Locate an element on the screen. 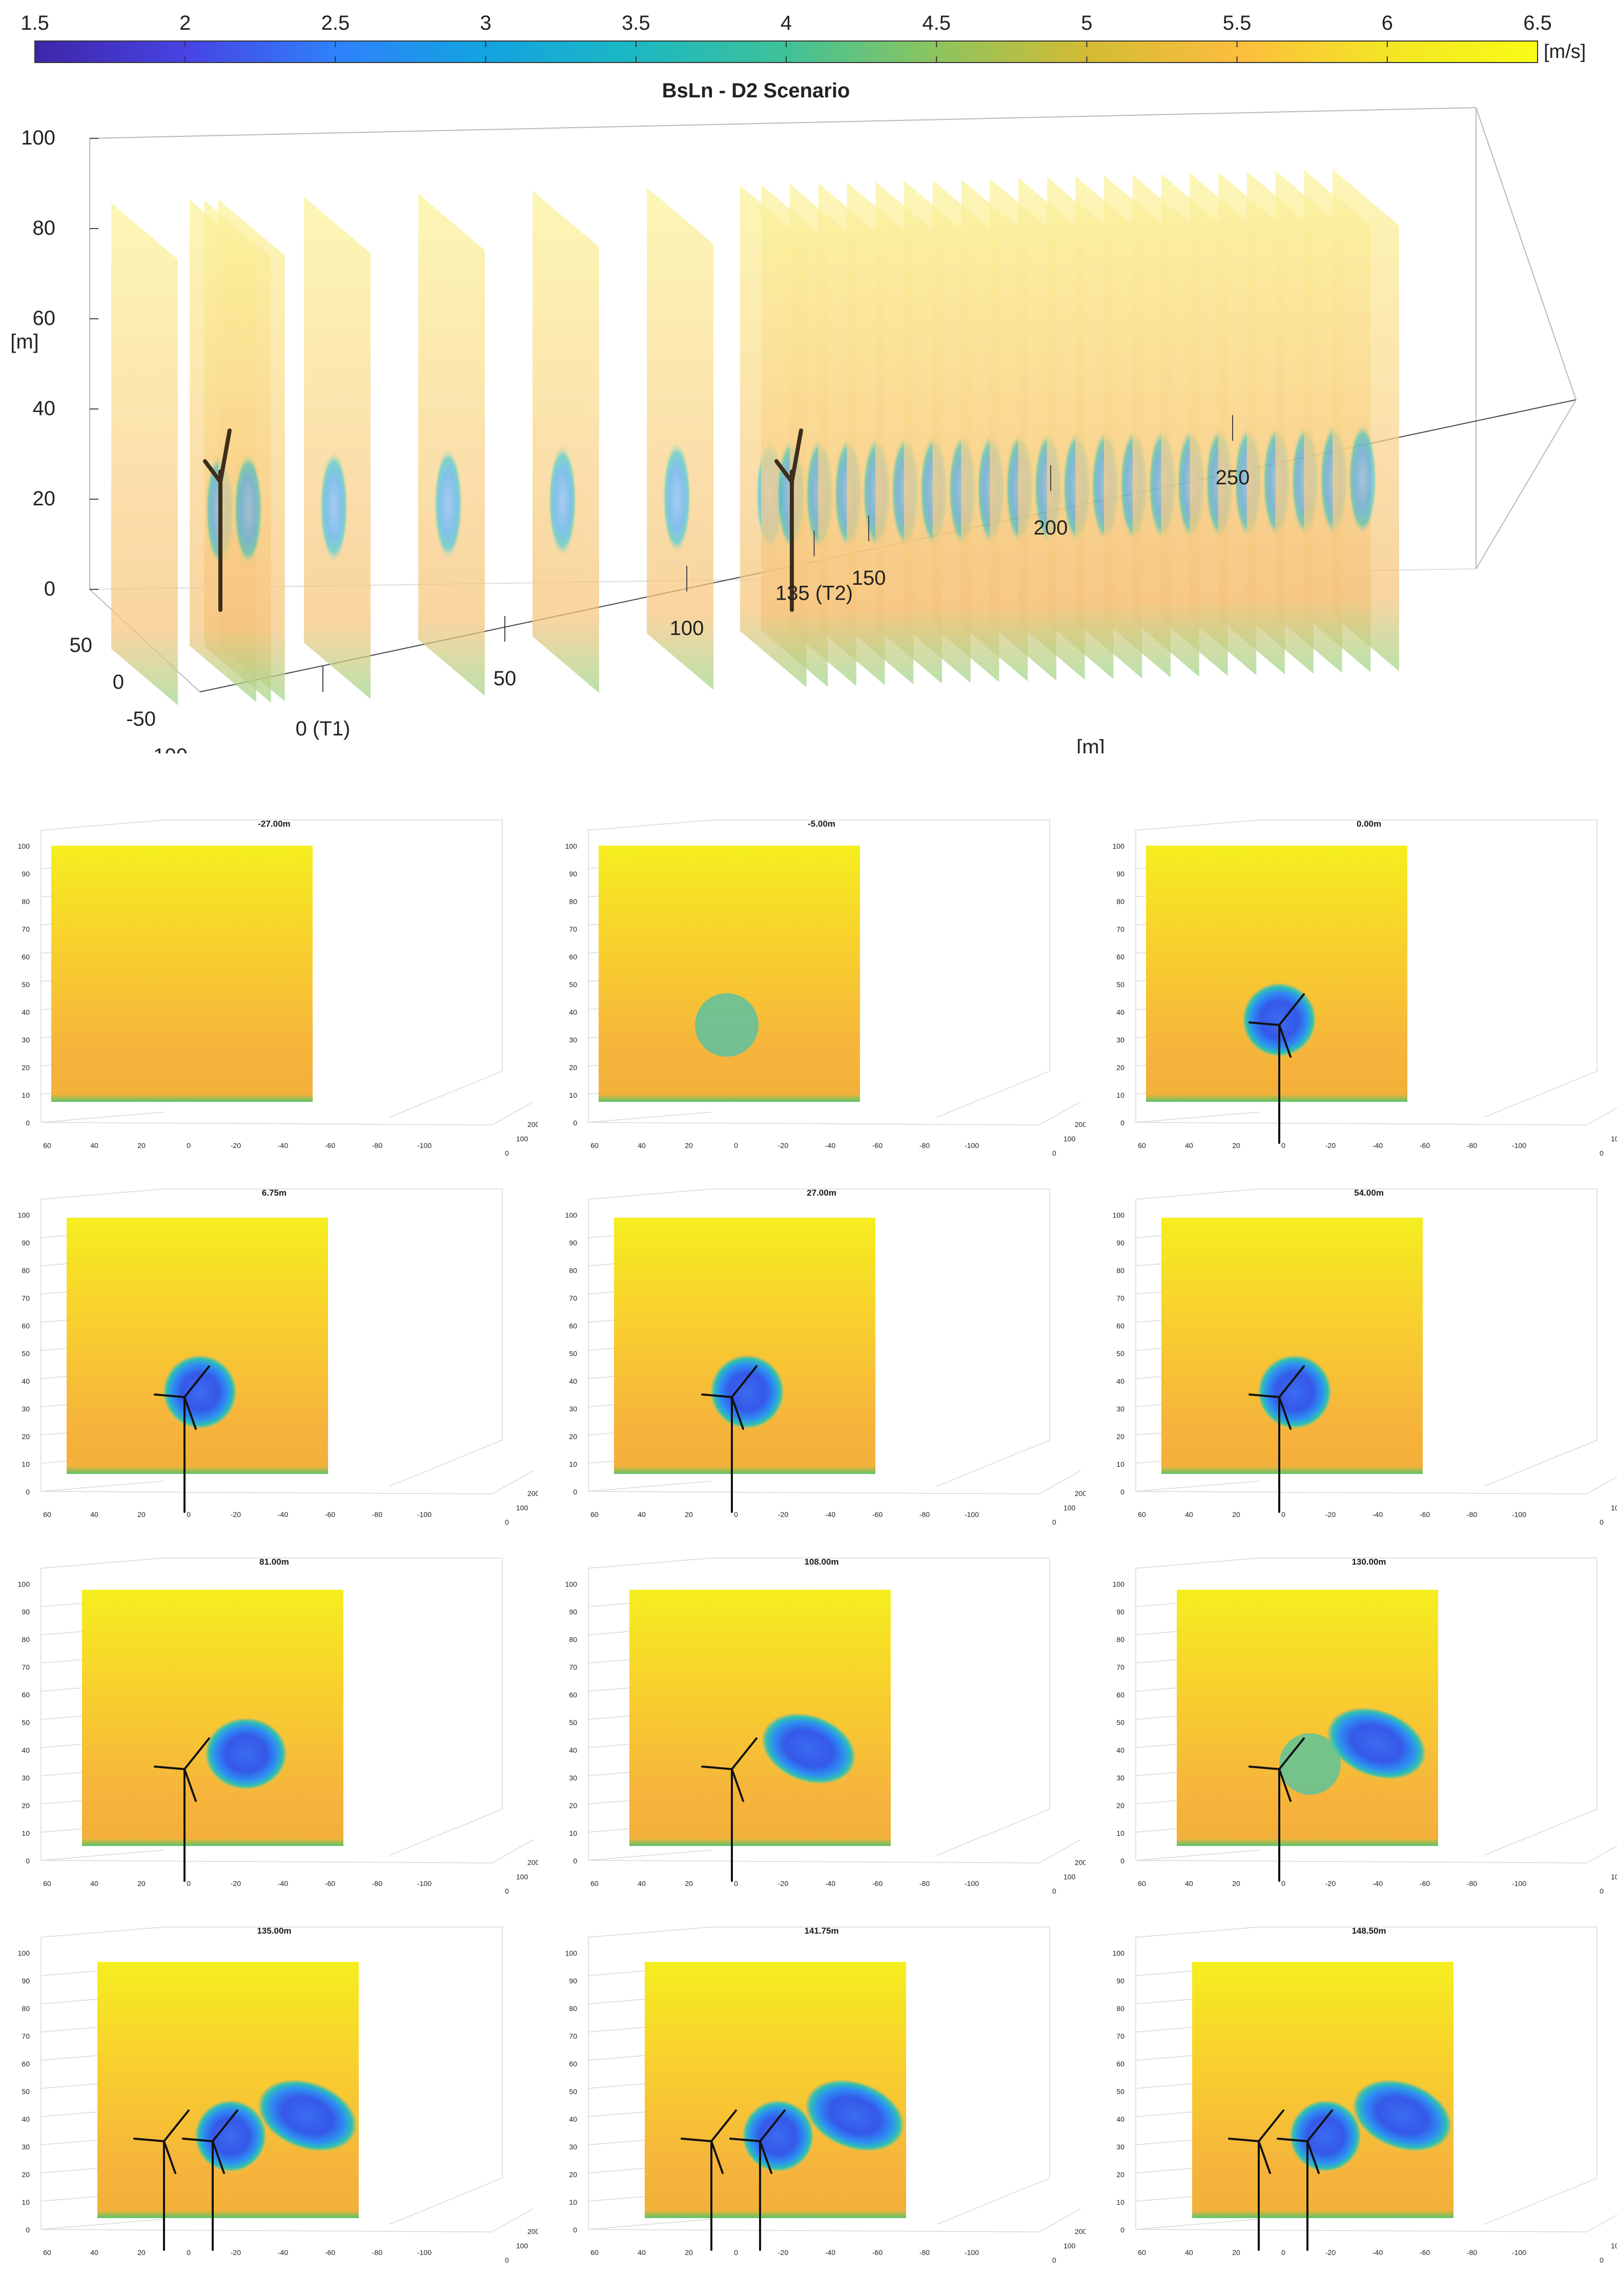 The image size is (1617, 2296). main-chart-title: BsLn - D2 Scenario is located at coordinates (756, 90).